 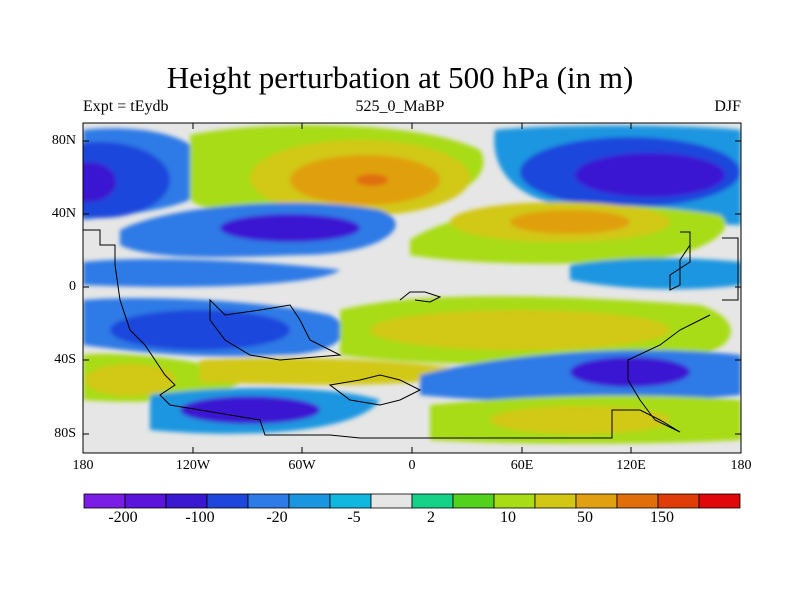 What do you see at coordinates (65, 433) in the screenshot?
I see `lat-label-80s: 80S` at bounding box center [65, 433].